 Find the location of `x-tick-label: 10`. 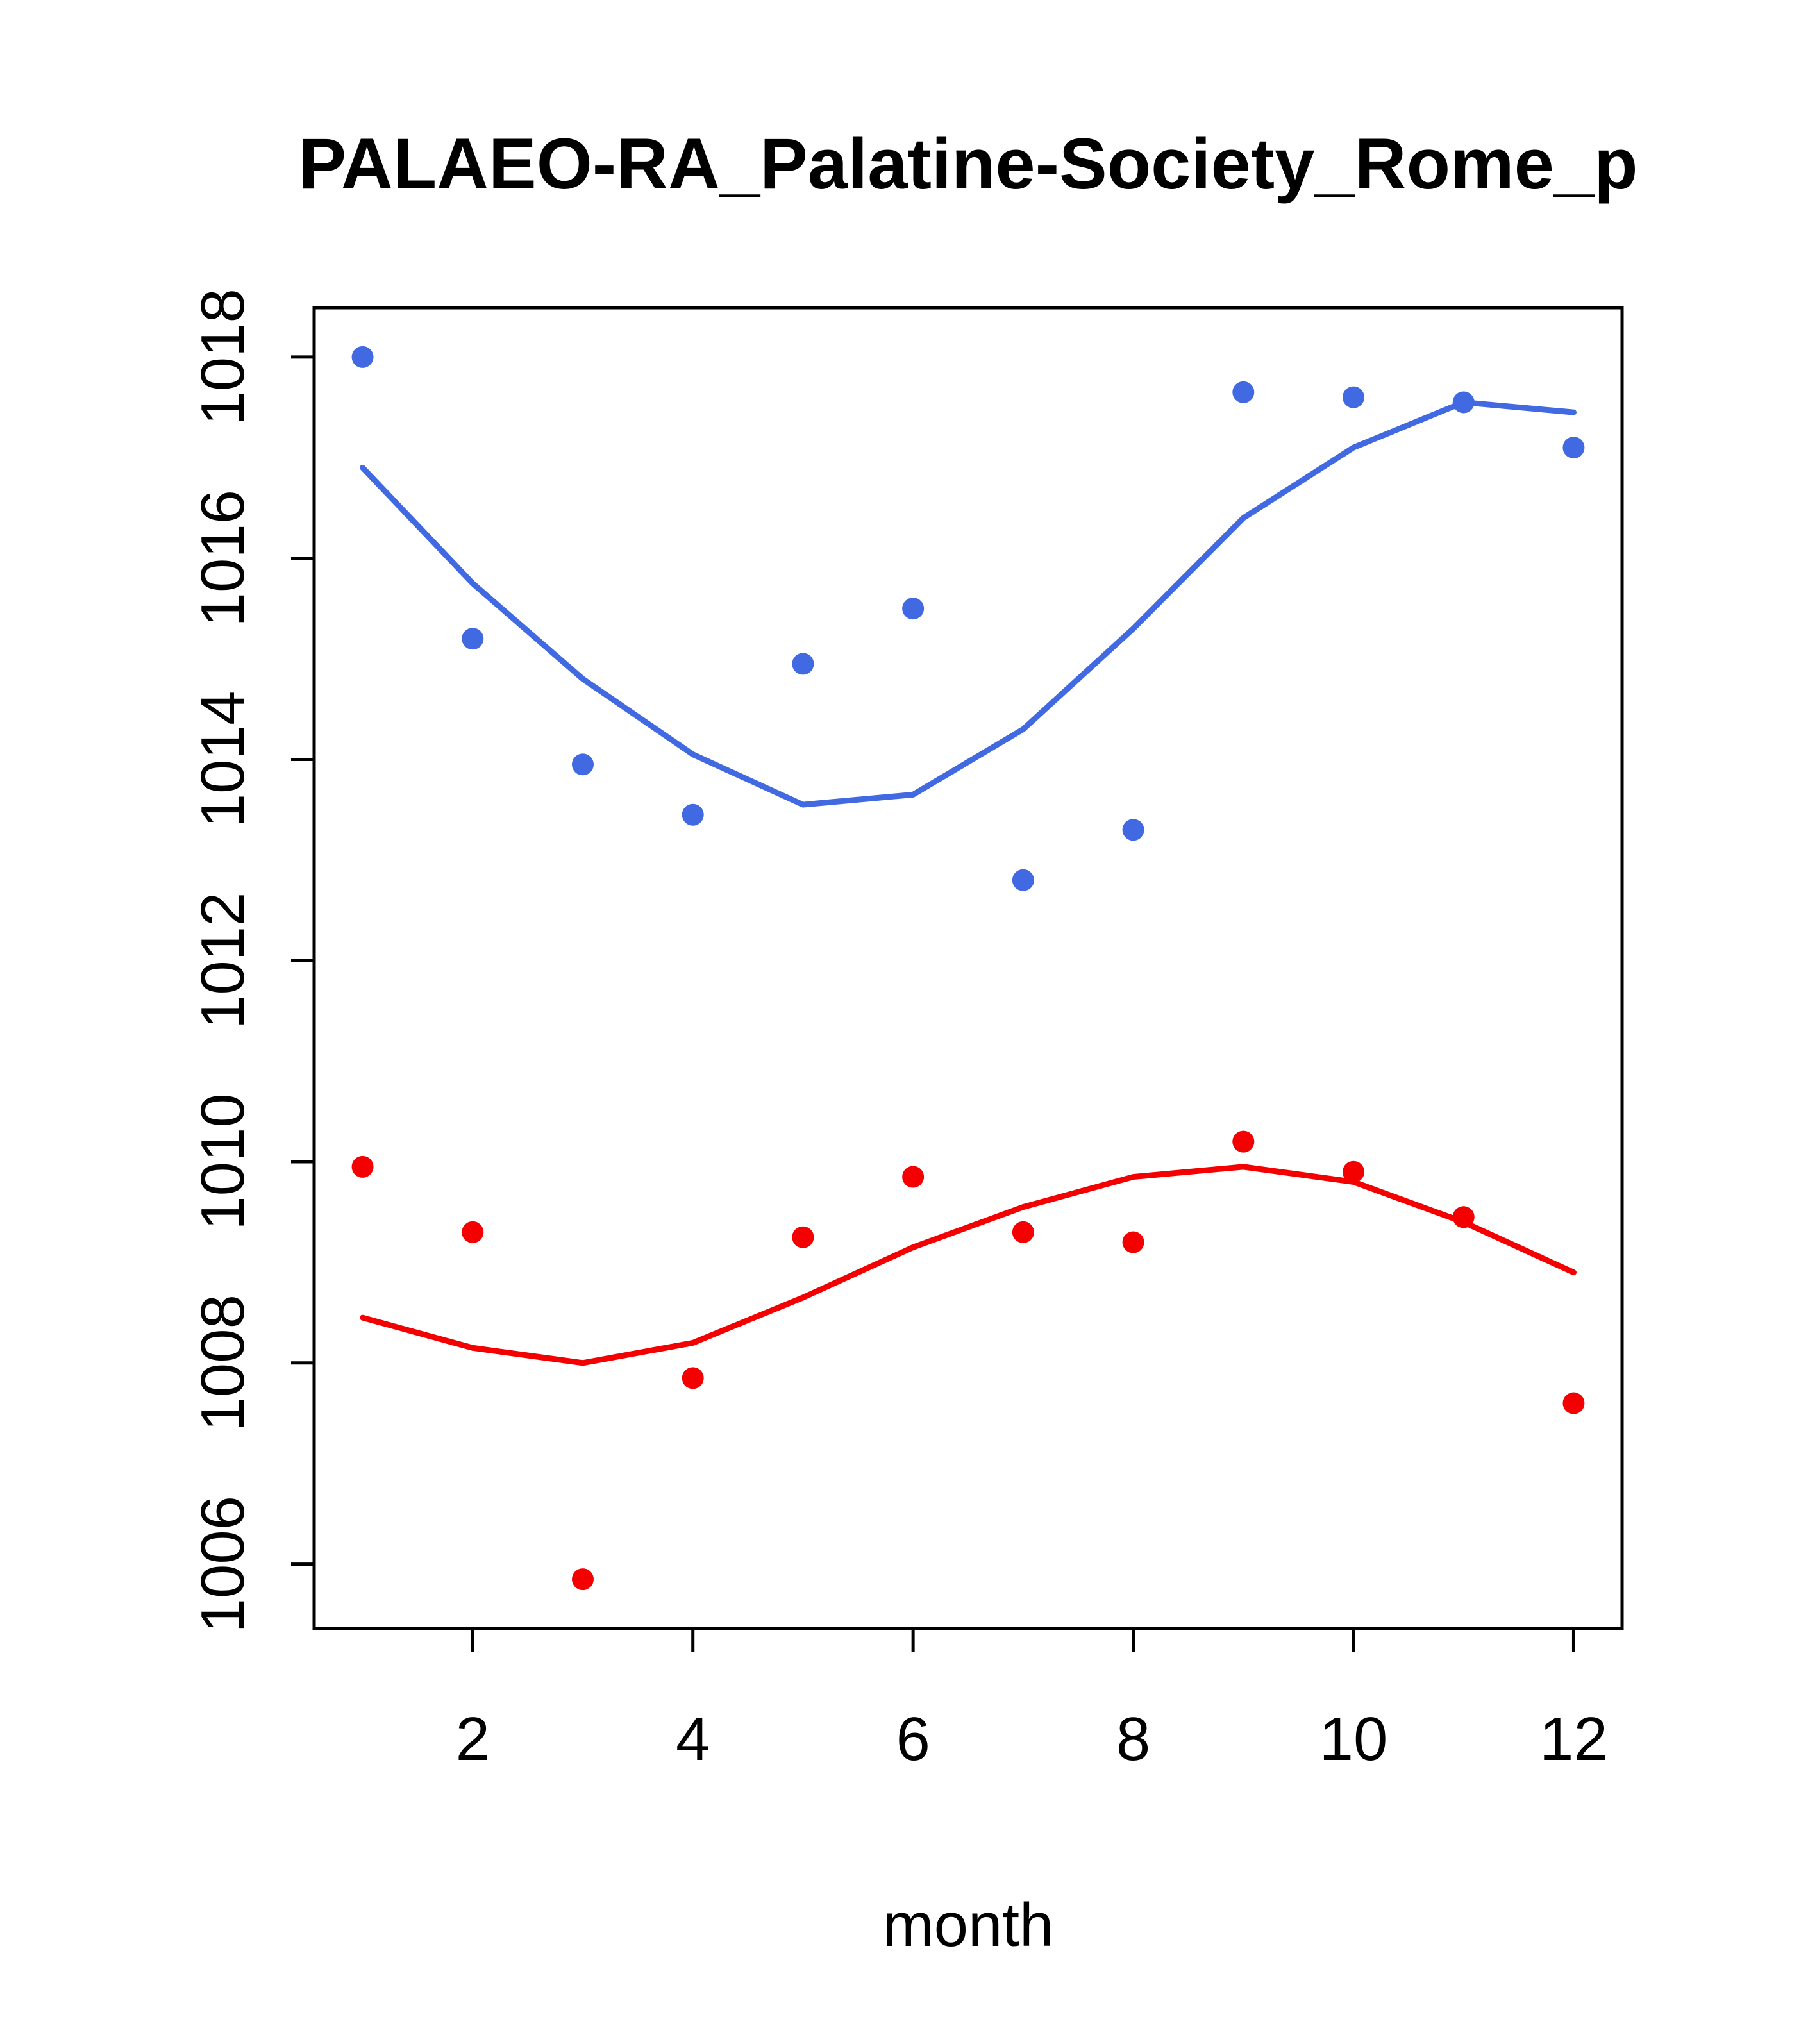

x-tick-label: 10 is located at coordinates (1353, 1739).